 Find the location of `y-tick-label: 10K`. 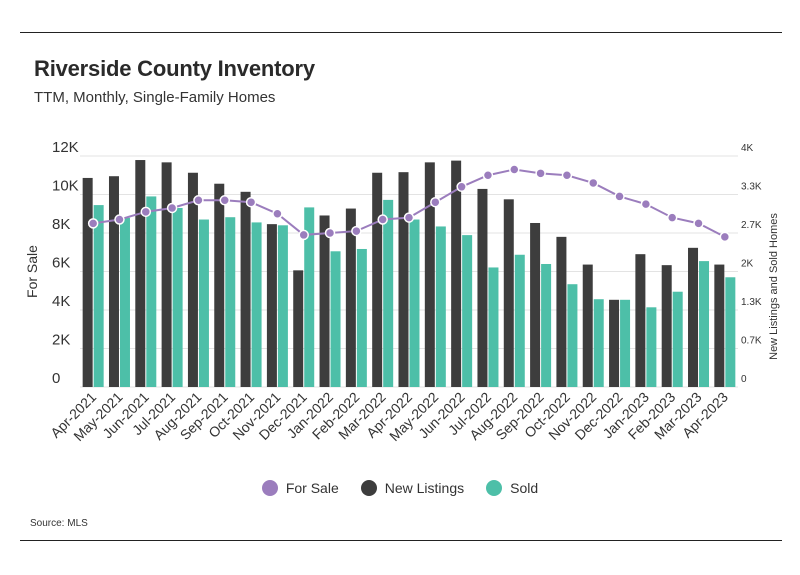

y-tick-label: 10K is located at coordinates (65, 186).